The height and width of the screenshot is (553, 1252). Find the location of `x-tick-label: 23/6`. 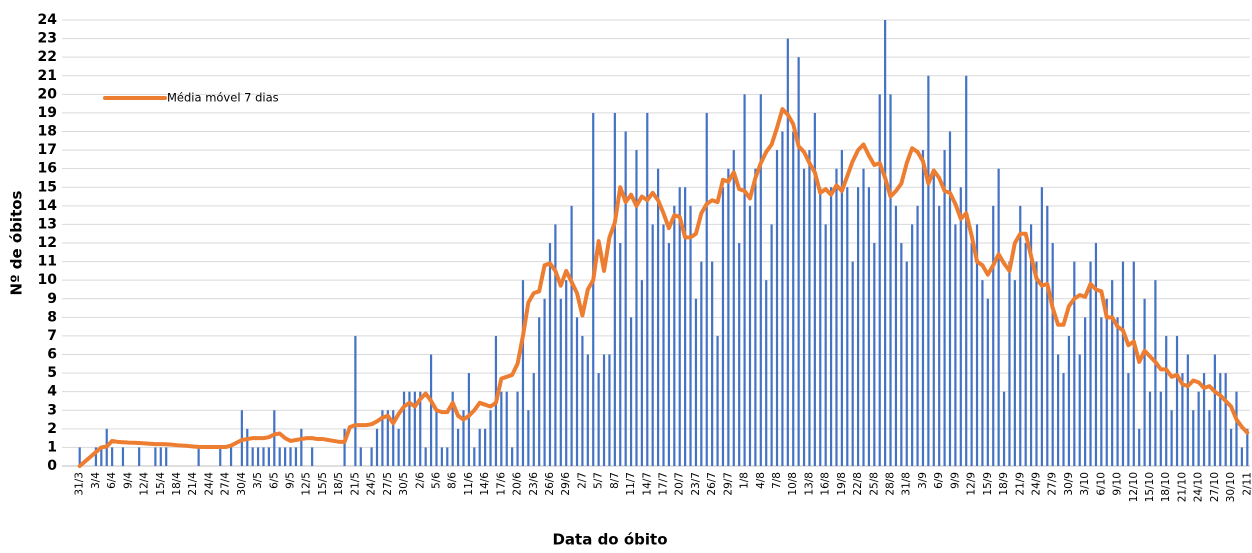

x-tick-label: 23/6 is located at coordinates (534, 484).